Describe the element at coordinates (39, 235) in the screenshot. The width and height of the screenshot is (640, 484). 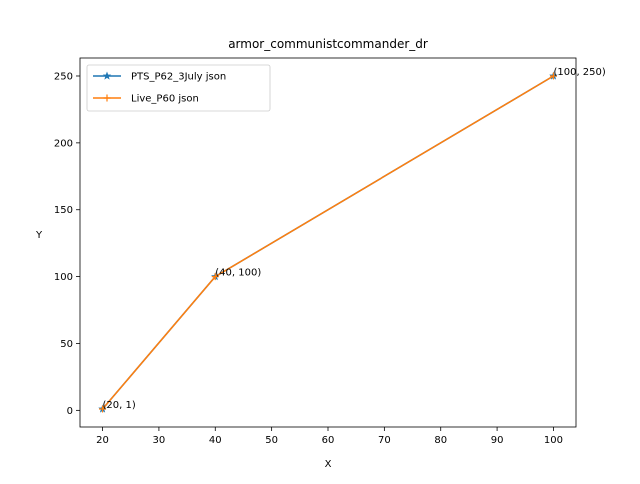
I see `y-axis-label: Y` at that location.